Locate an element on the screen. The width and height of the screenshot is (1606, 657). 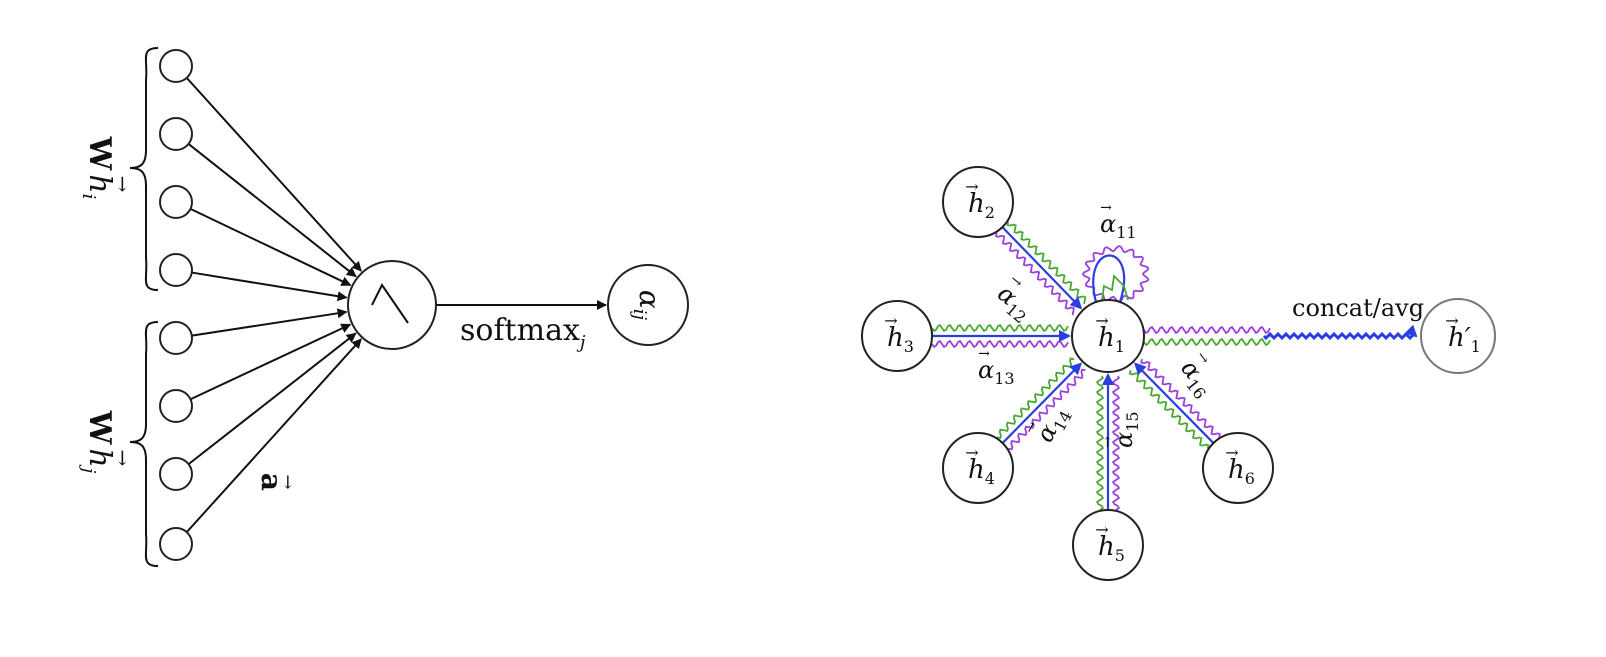
node-h1-prime-label: h′1 is located at coordinates (1464, 339).